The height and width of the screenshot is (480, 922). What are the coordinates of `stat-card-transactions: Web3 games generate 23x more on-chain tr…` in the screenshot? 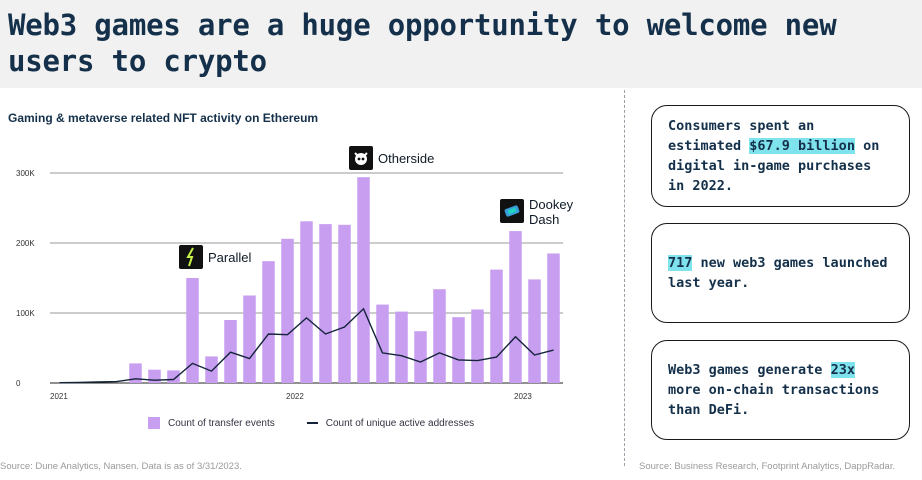 It's located at (780, 390).